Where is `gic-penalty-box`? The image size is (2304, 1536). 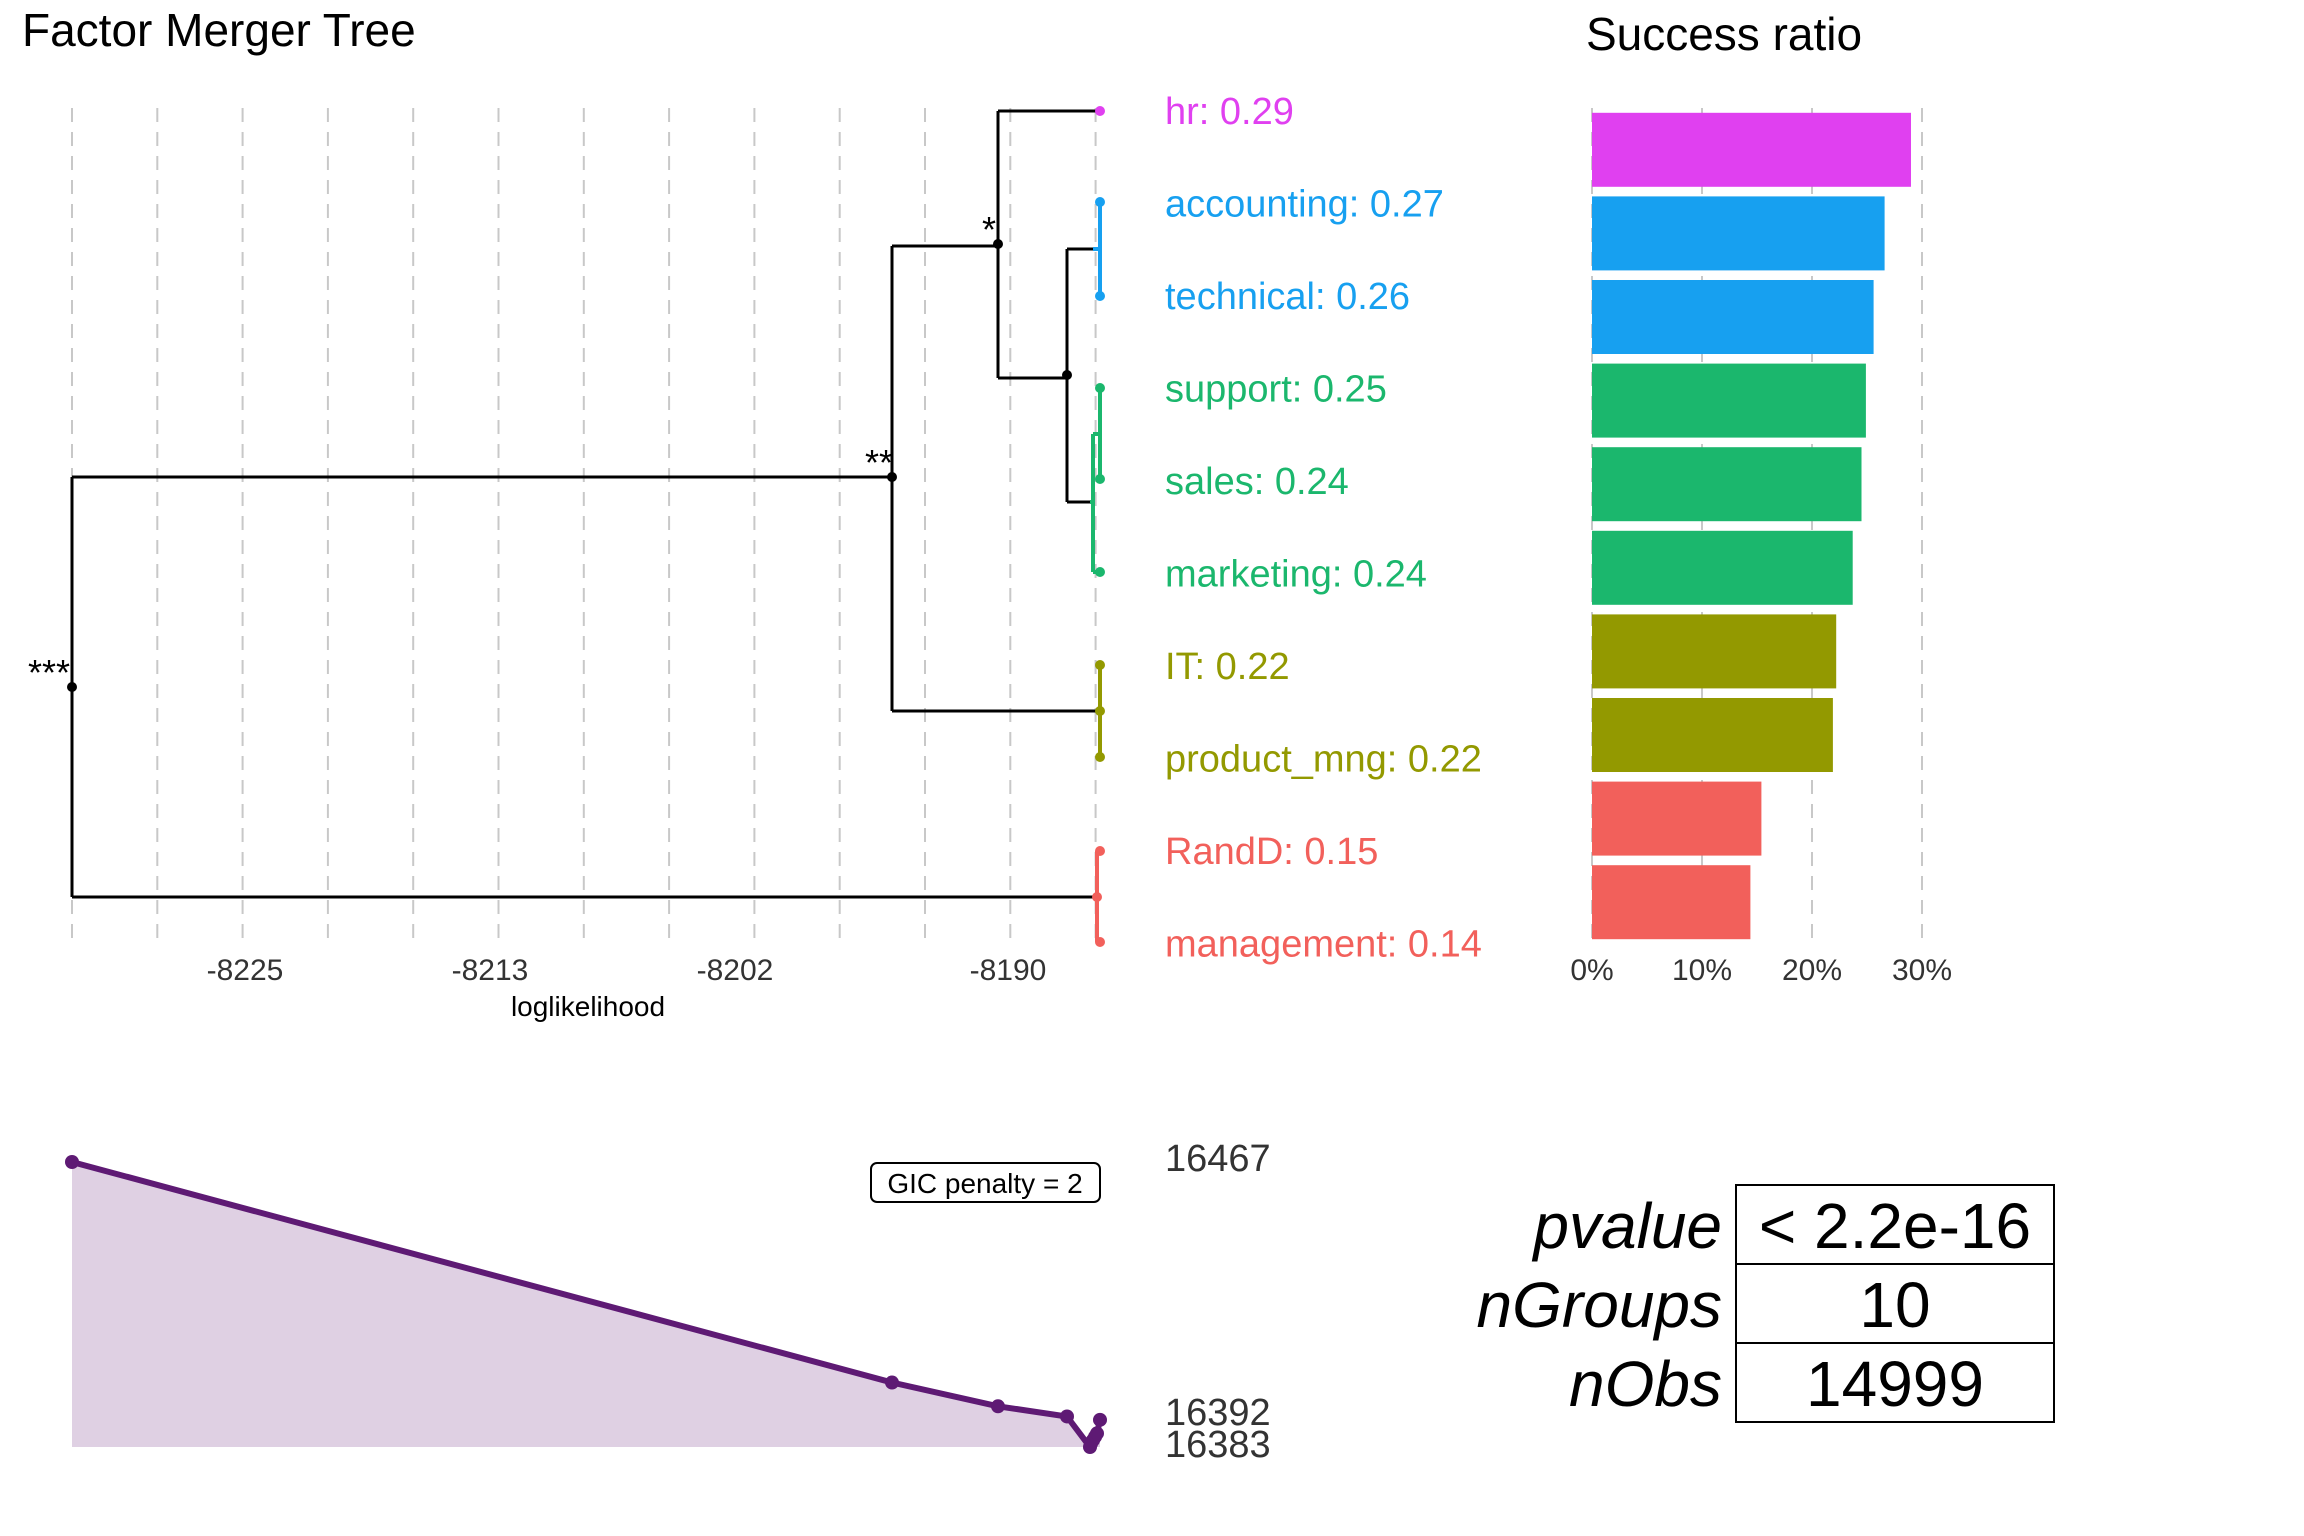 gic-penalty-box is located at coordinates (985, 1182).